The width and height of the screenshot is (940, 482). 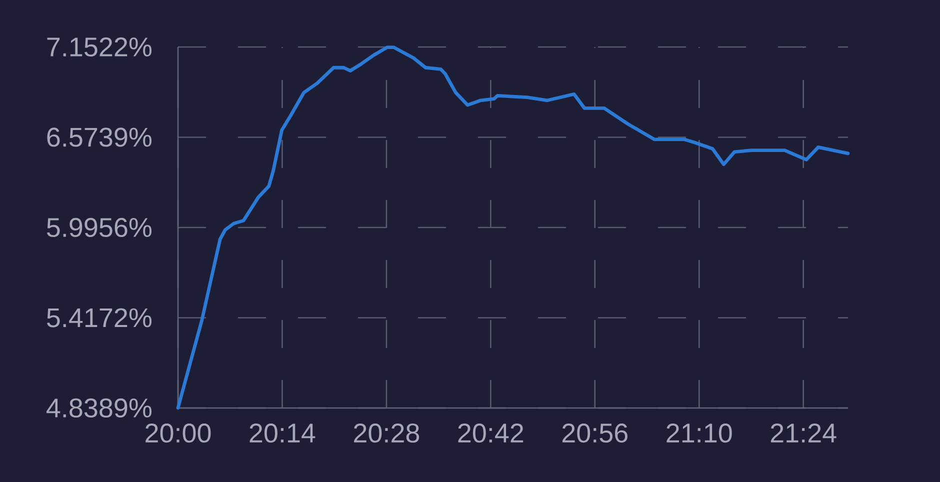 I want to click on x-tick-label: 20:28, so click(x=387, y=433).